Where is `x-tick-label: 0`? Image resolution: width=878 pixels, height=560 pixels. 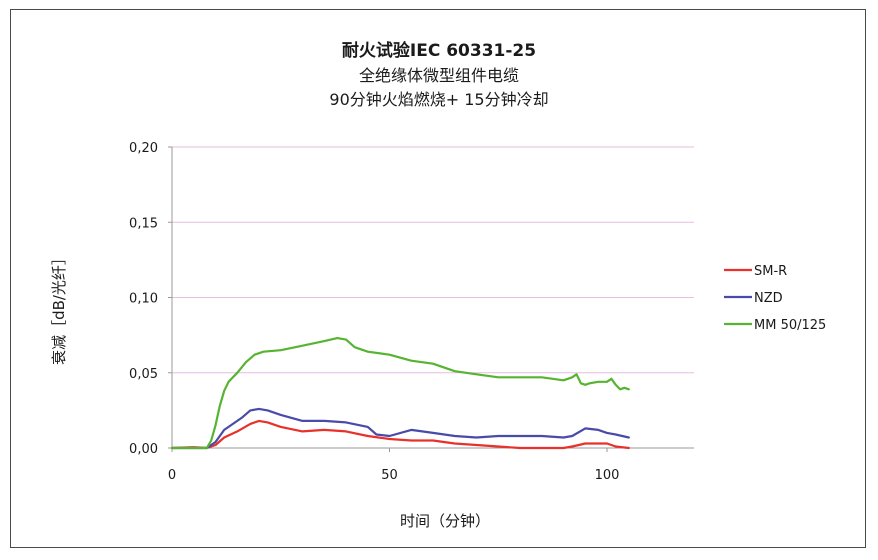
x-tick-label: 0 is located at coordinates (172, 475).